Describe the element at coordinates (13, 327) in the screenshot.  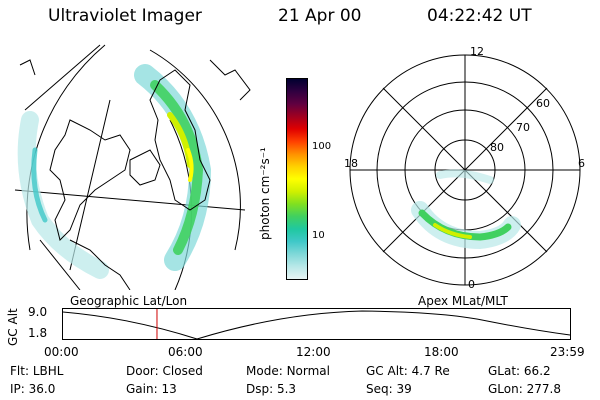
I see `altitude-axis-label: GC Alt` at that location.